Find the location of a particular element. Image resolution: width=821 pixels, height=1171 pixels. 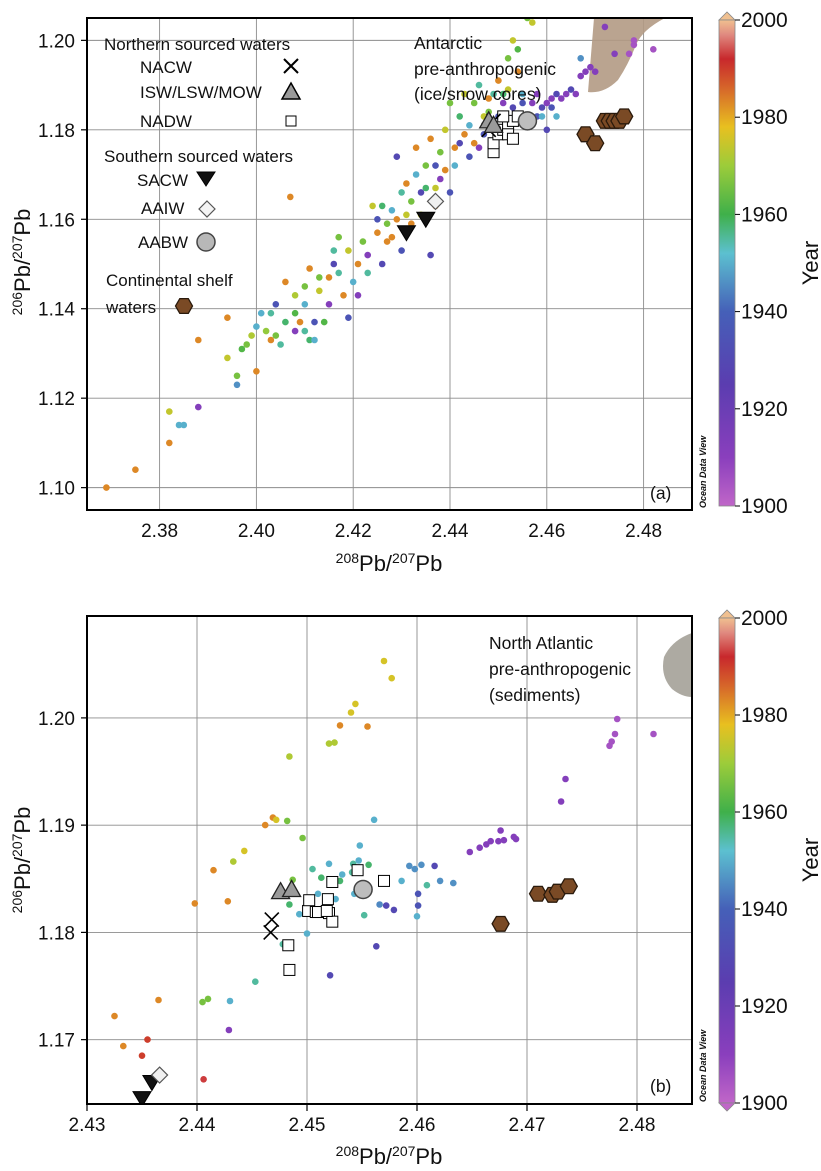

y-tick-label: 1.10 is located at coordinates (56, 489).